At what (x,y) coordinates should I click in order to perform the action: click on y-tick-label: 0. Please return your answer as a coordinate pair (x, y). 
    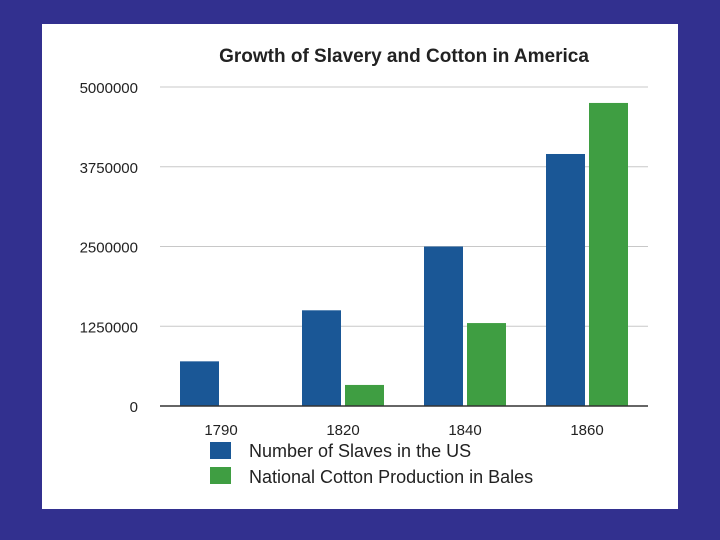
    Looking at the image, I should click on (134, 407).